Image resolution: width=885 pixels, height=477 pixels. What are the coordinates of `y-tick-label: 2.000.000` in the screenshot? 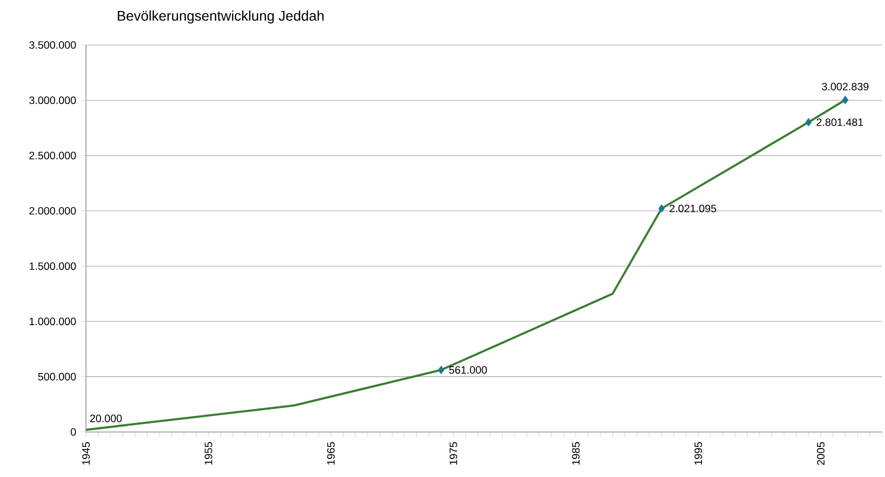 It's located at (52, 211).